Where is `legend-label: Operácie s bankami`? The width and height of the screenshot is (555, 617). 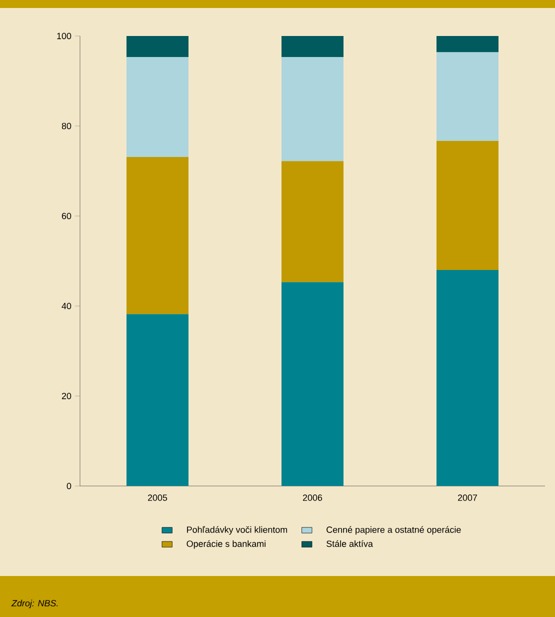 legend-label: Operácie s bankami is located at coordinates (226, 544).